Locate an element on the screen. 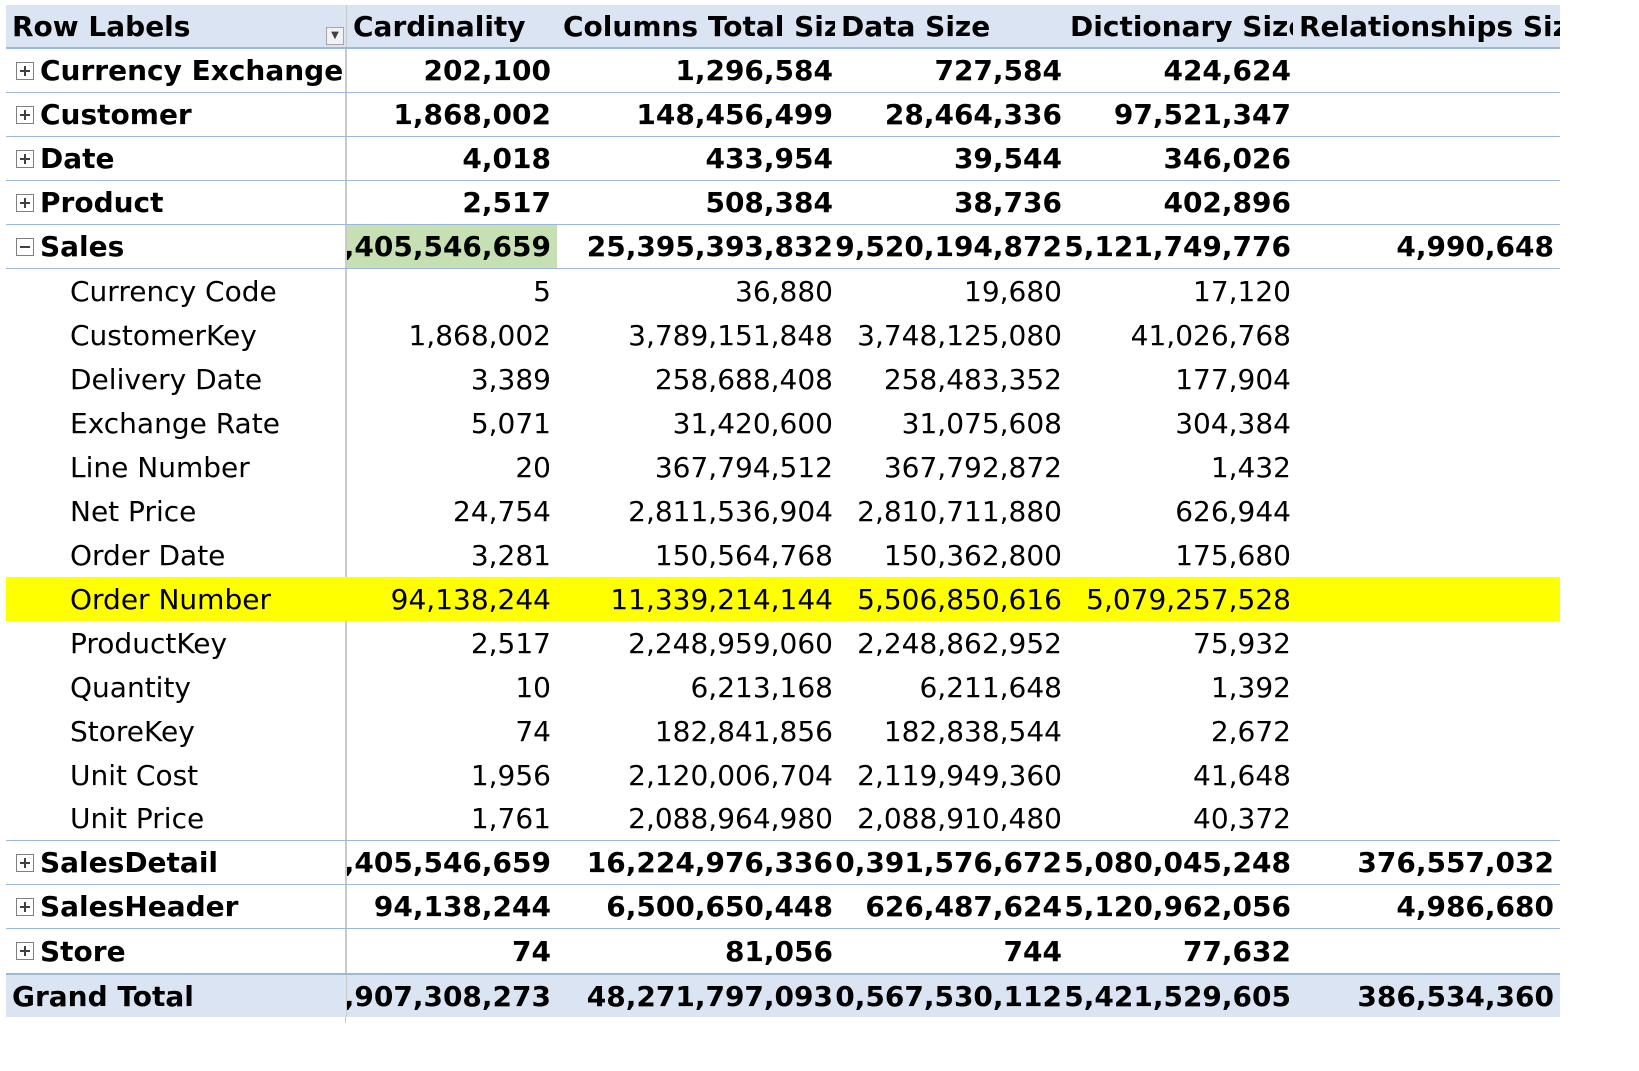 This screenshot has width=1639, height=1071. dictionary-size-cell: 75,932 is located at coordinates (1242, 643).